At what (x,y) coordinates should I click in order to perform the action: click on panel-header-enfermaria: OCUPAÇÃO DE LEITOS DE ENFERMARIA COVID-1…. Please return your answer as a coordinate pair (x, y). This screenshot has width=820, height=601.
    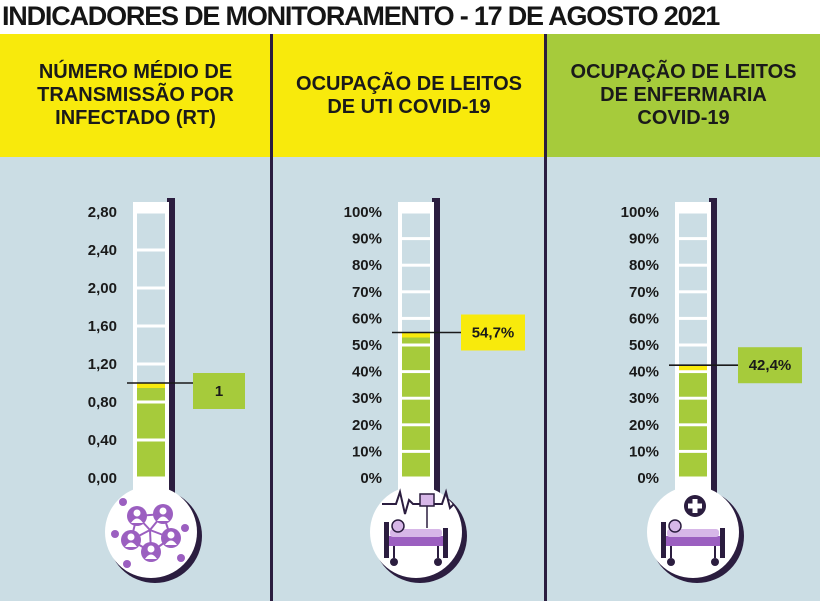
    Looking at the image, I should click on (683, 95).